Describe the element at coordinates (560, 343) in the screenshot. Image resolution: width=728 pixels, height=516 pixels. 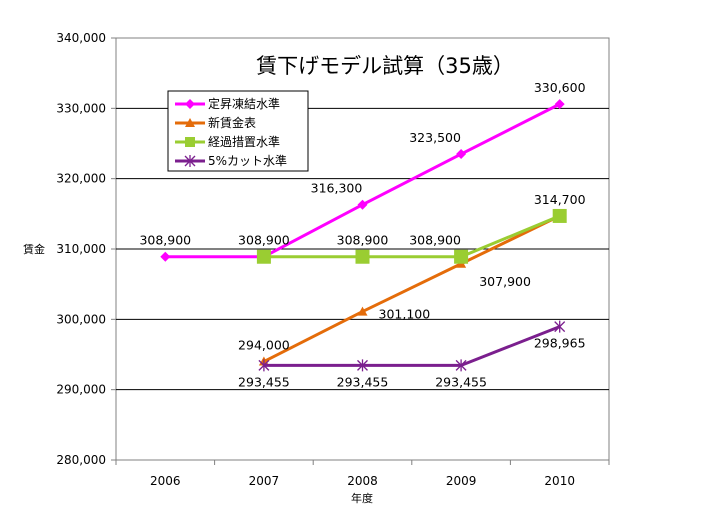
I see `data-label: 298,965` at that location.